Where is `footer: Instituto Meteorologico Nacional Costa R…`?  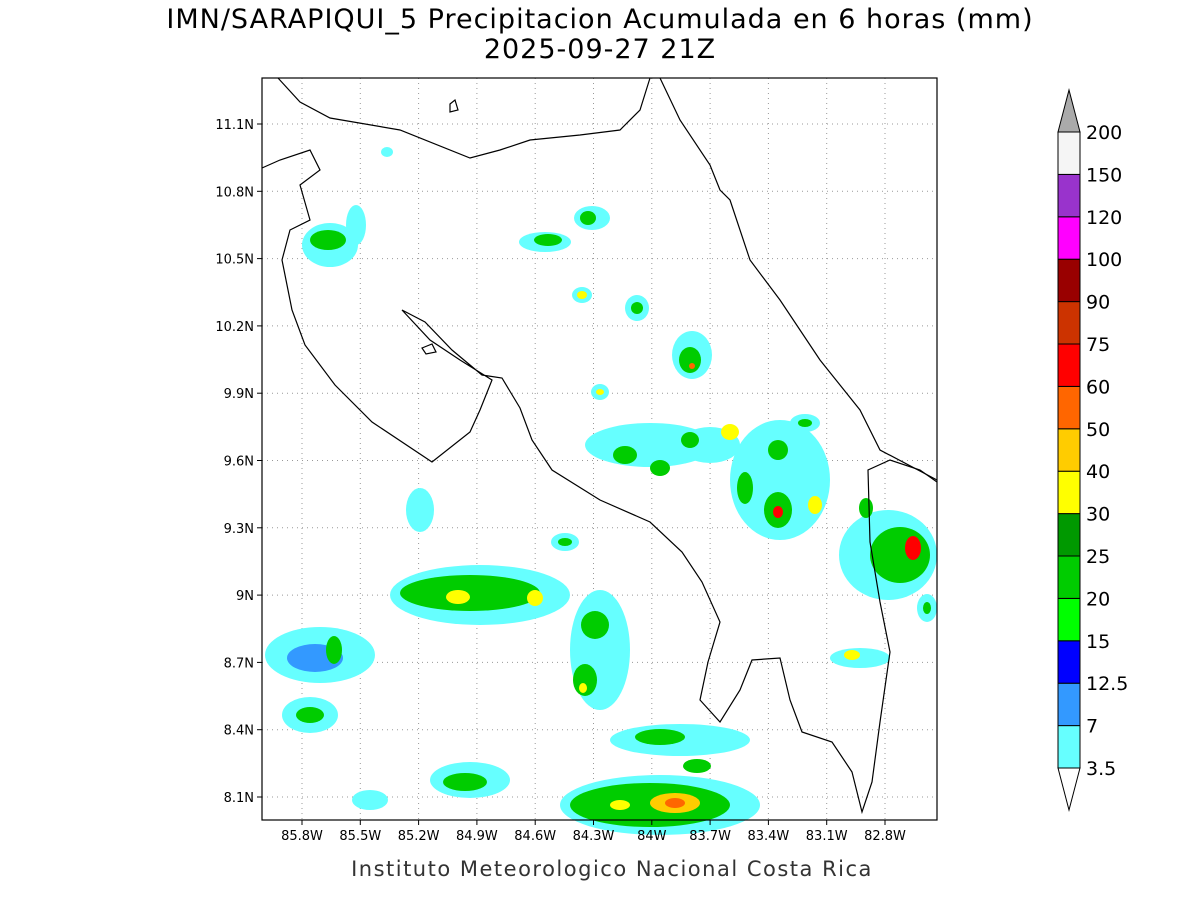
footer: Instituto Meteorologico Nacional Costa R… is located at coordinates (612, 869).